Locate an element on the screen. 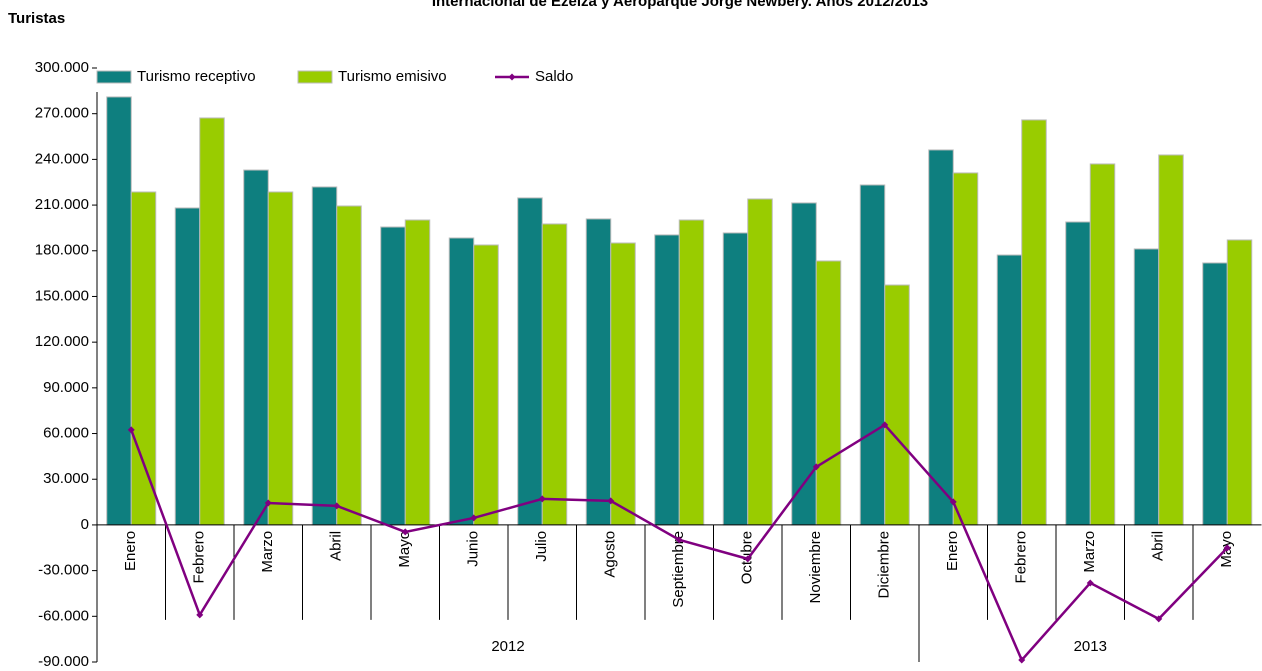  legend-marker is located at coordinates (512, 77).